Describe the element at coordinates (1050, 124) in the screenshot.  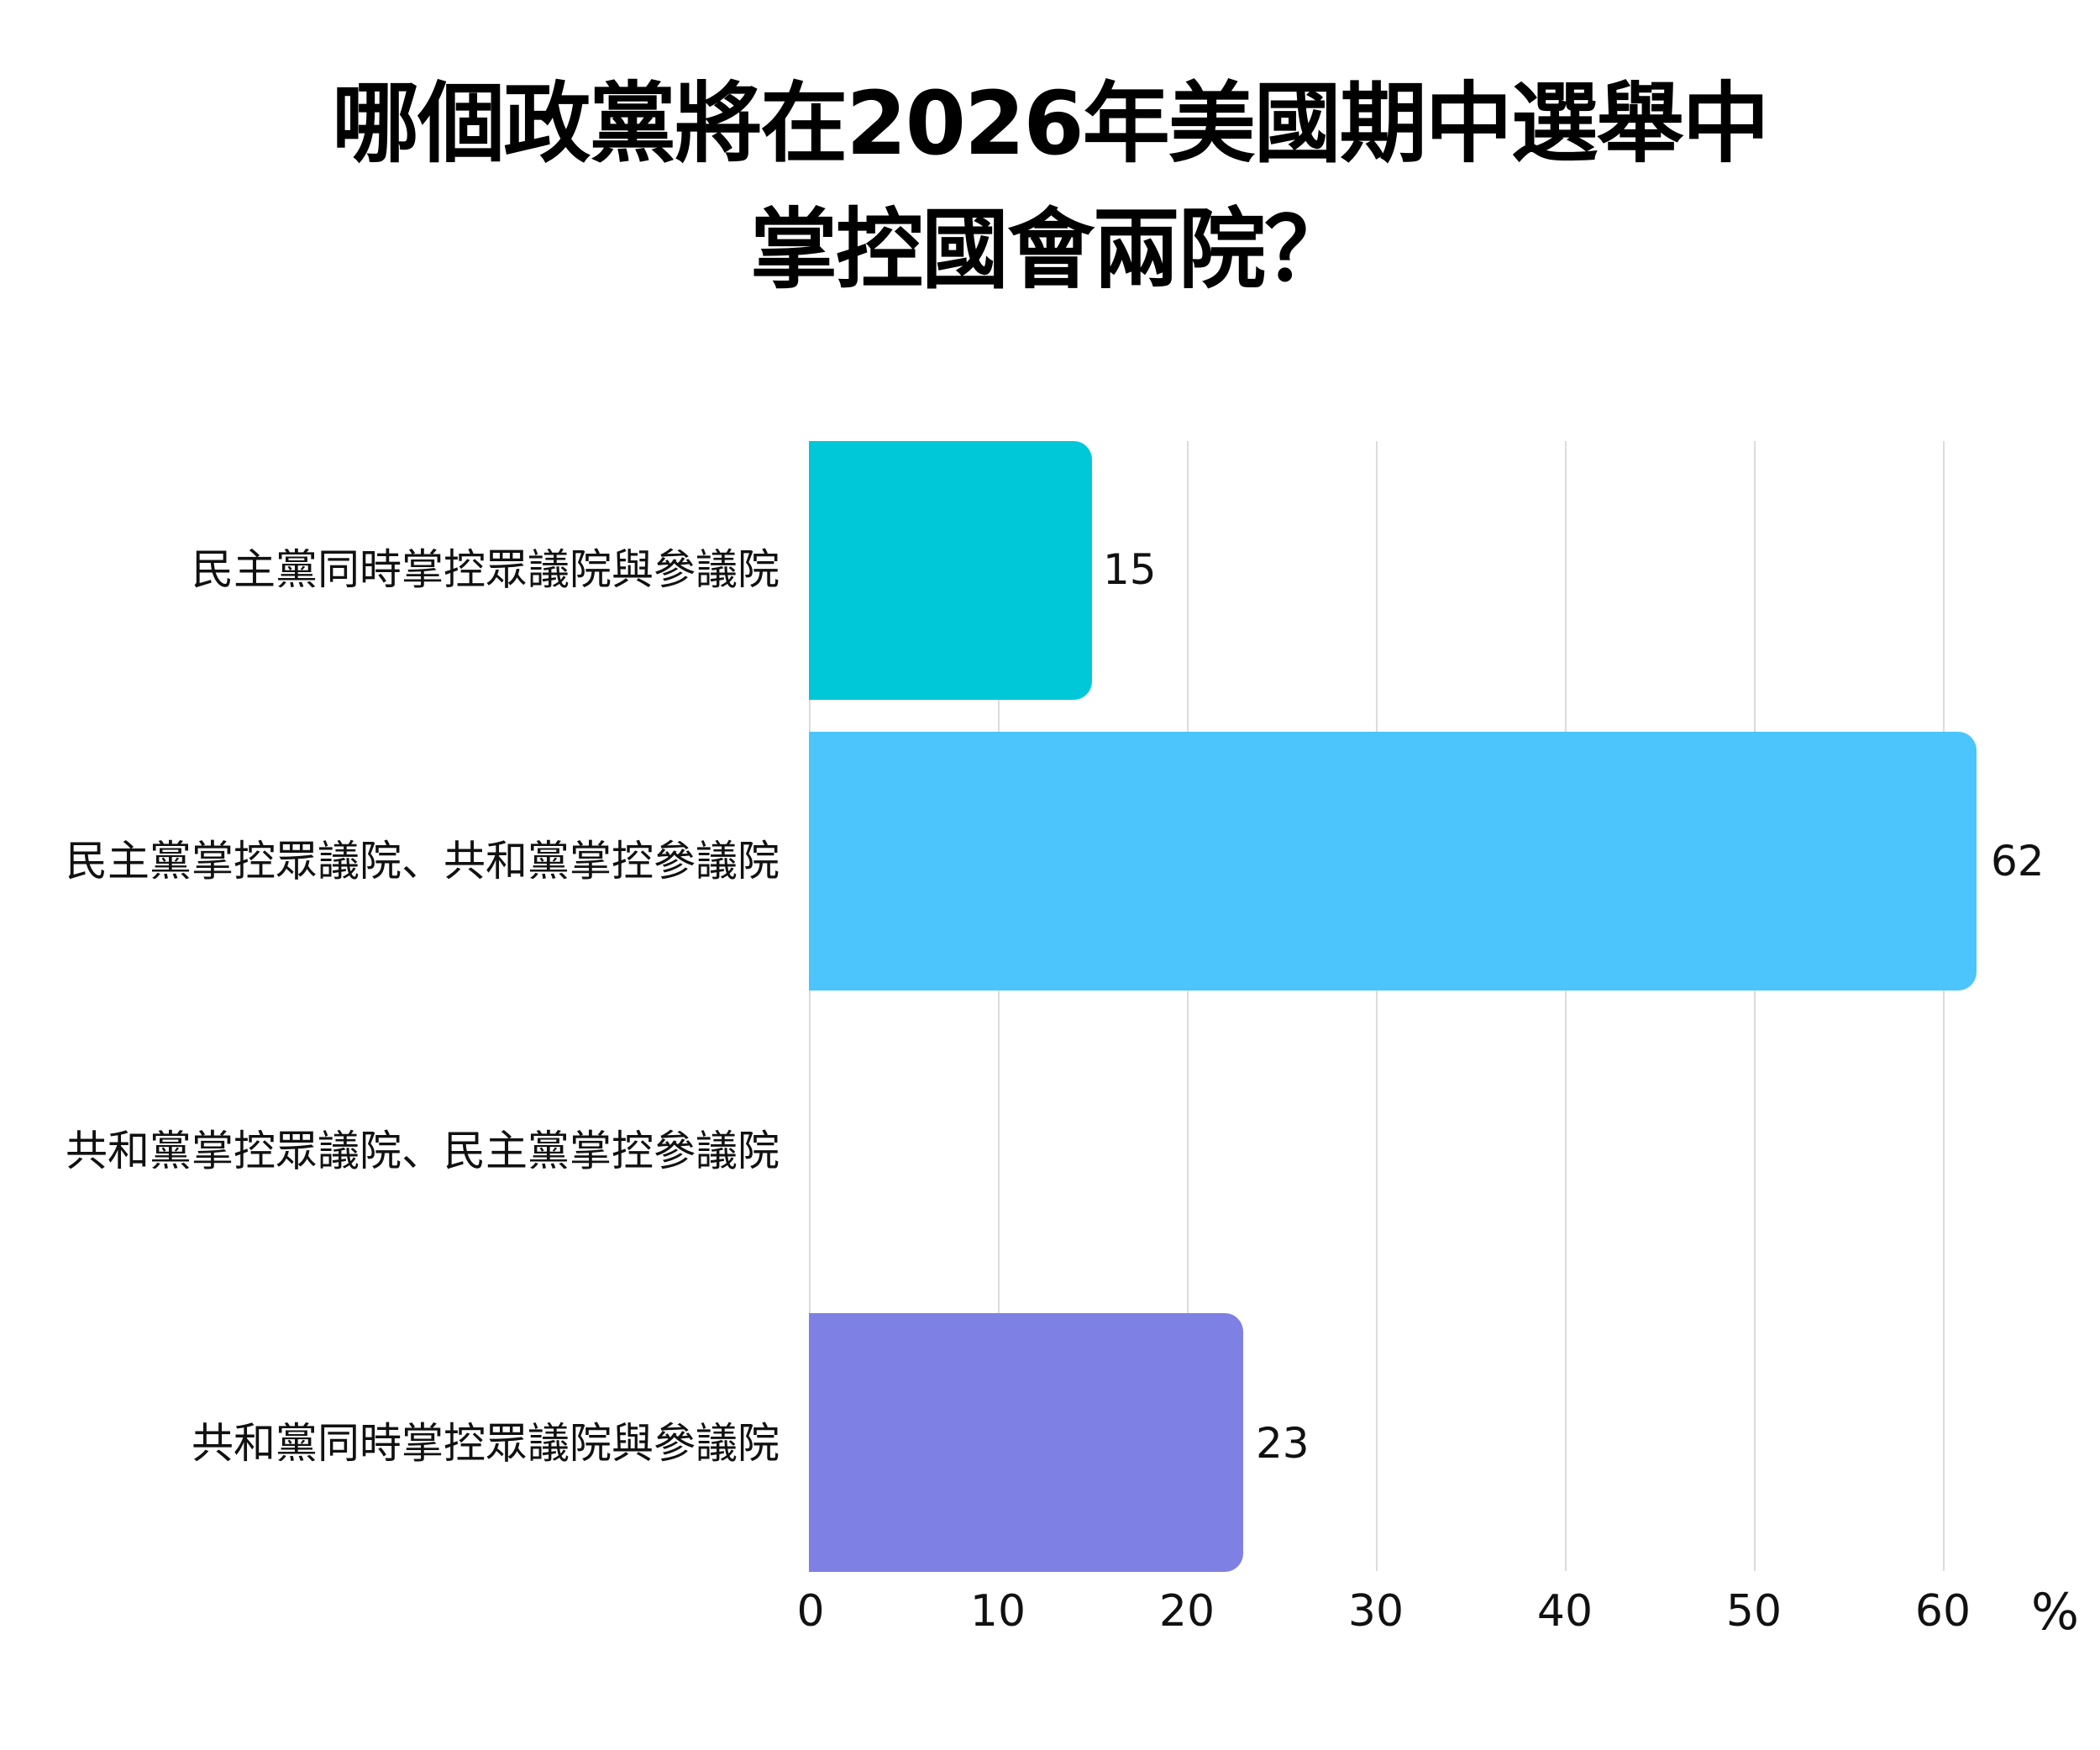
I see `chart-title-line-1: 哪個政黨將在2026年美國期中選舉中` at that location.